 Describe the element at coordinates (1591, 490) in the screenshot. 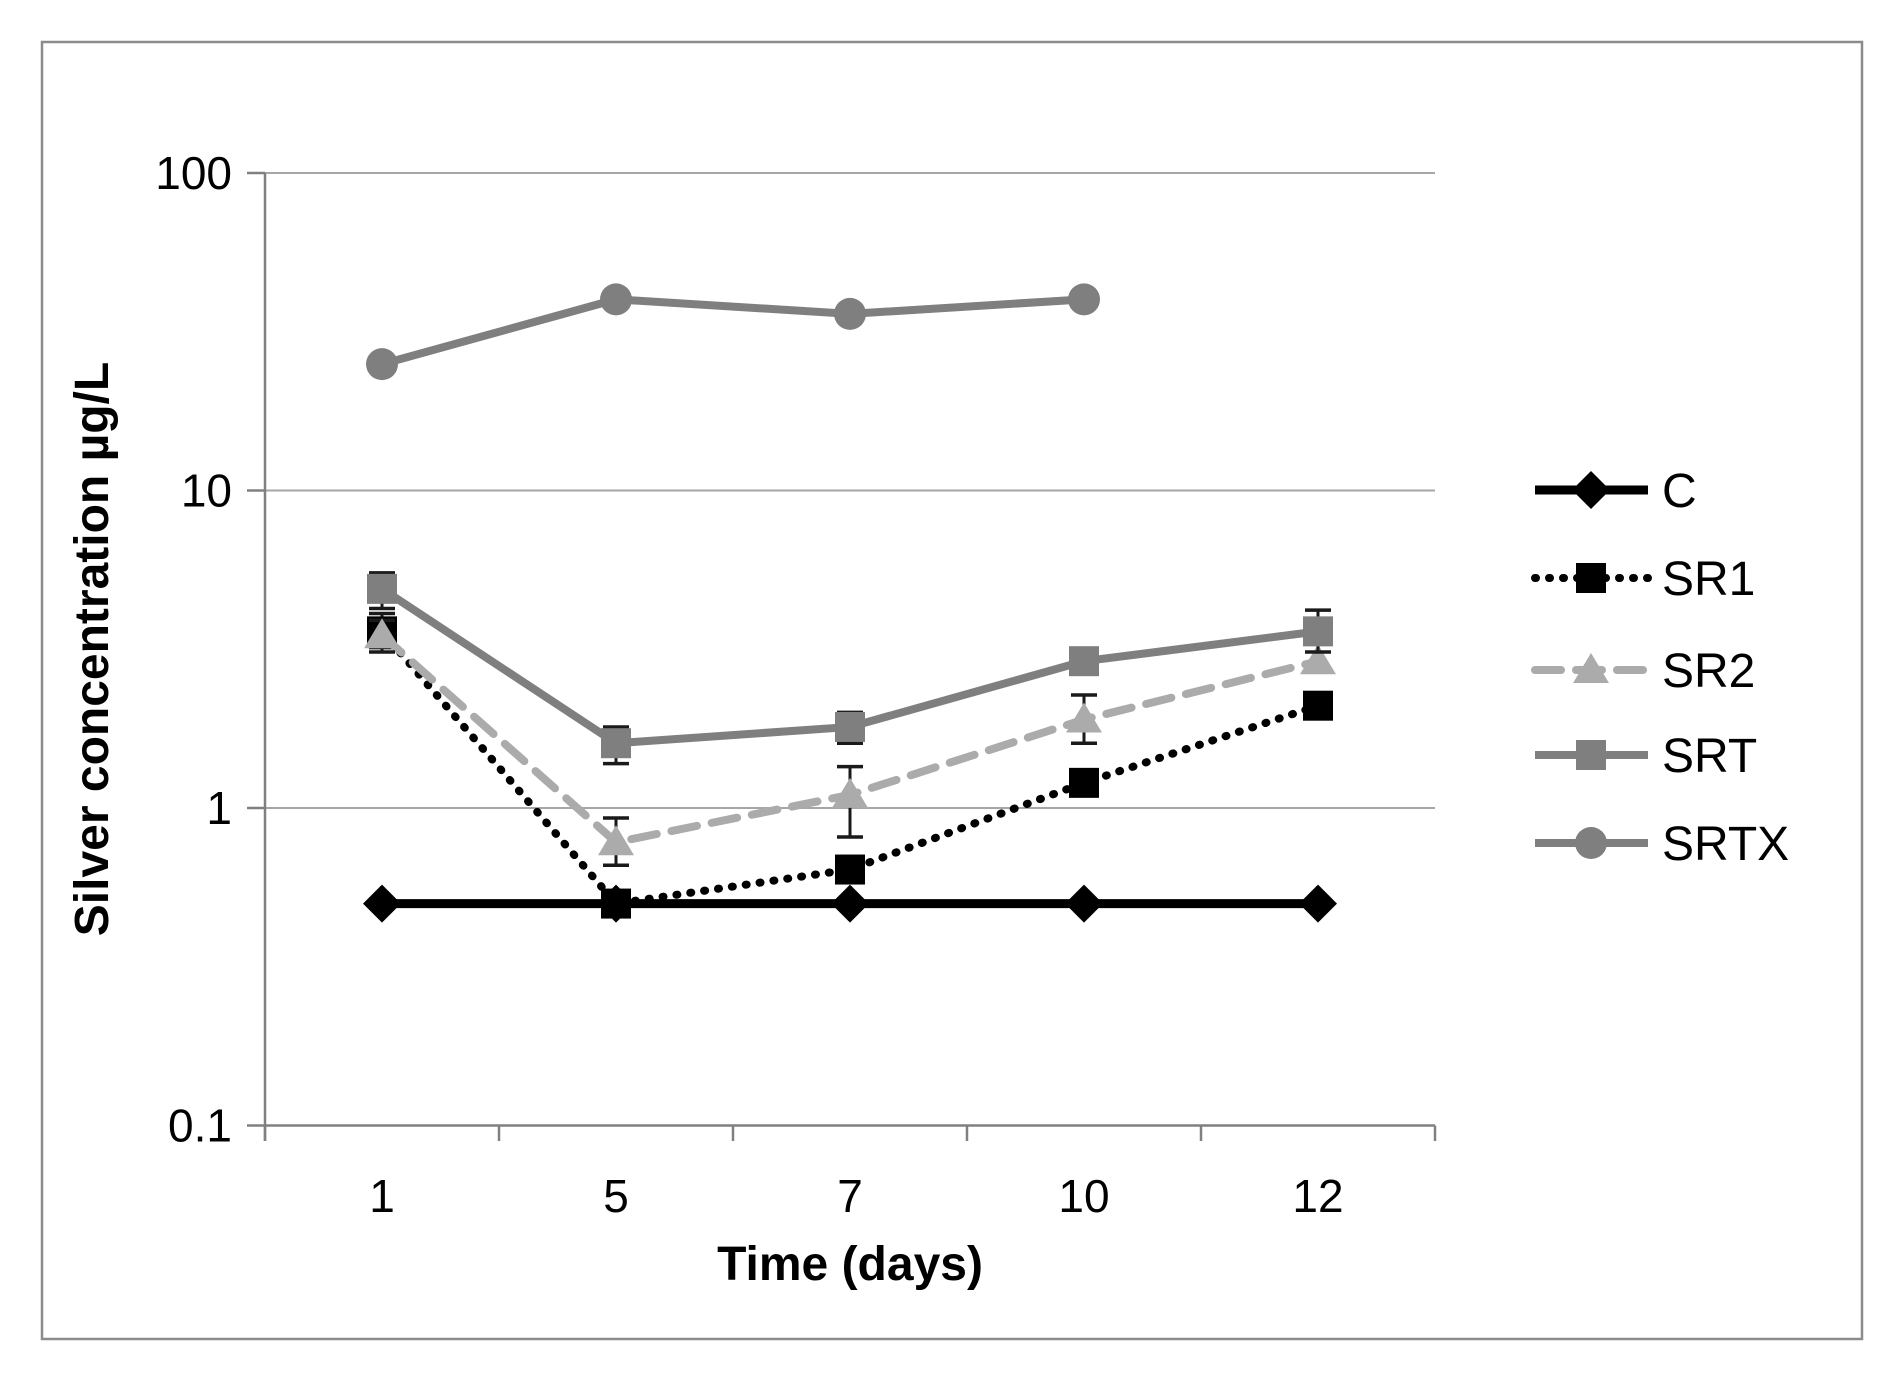

I see `legend-marker-C` at that location.